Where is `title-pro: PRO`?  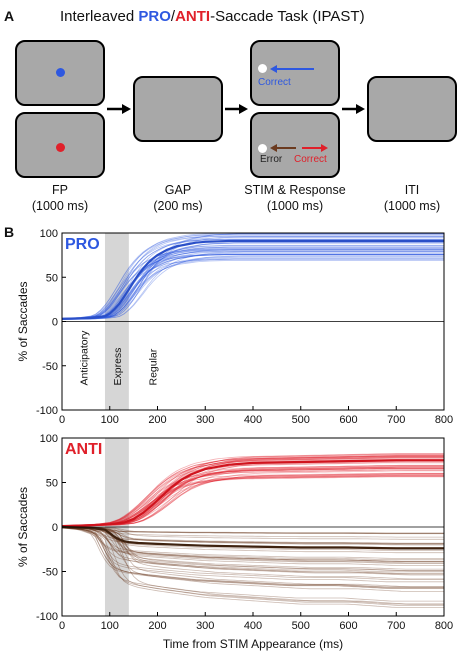
title-pro: PRO is located at coordinates (154, 16).